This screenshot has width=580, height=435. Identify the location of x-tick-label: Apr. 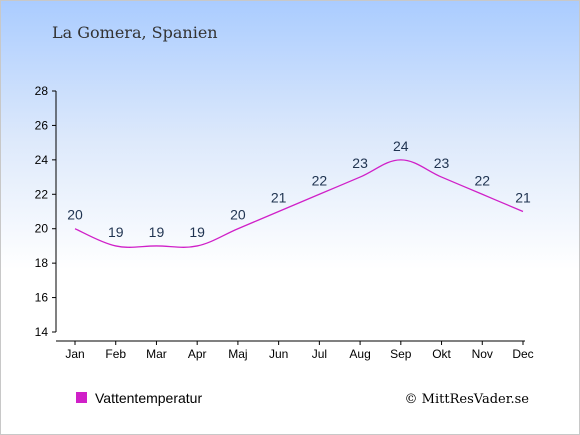
(197, 354).